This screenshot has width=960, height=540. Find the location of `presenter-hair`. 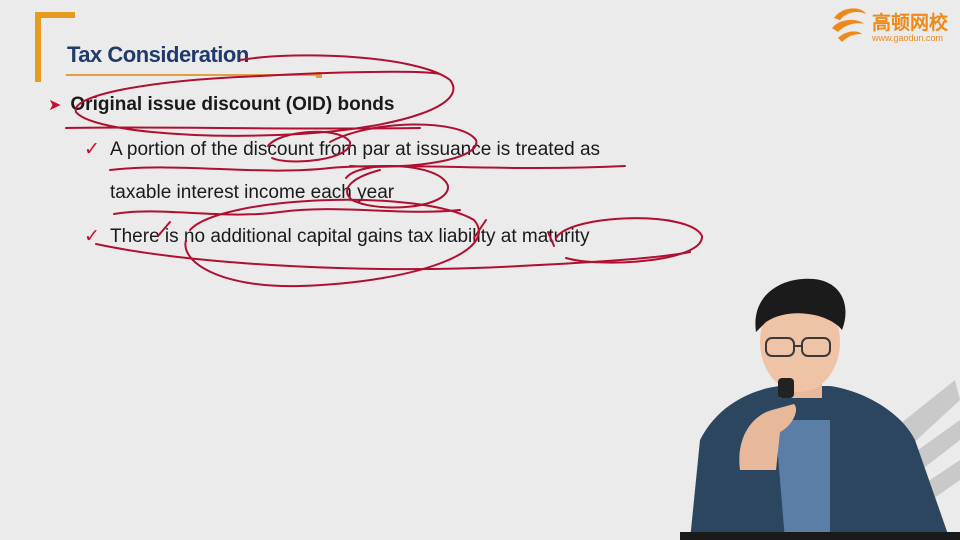

presenter-hair is located at coordinates (800, 305).